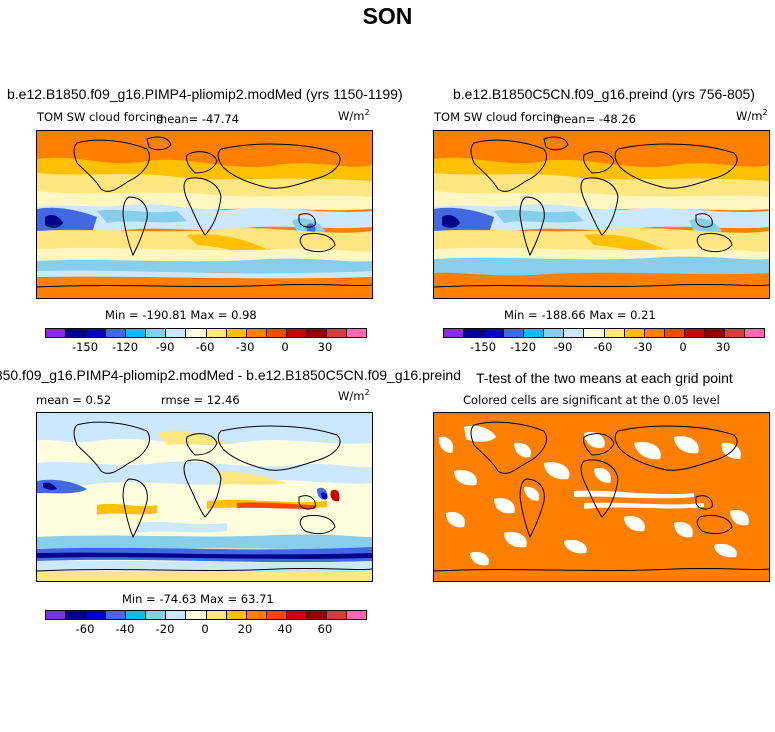  Describe the element at coordinates (200, 400) in the screenshot. I see `panel3-rmse: rmse = 12.46` at that location.